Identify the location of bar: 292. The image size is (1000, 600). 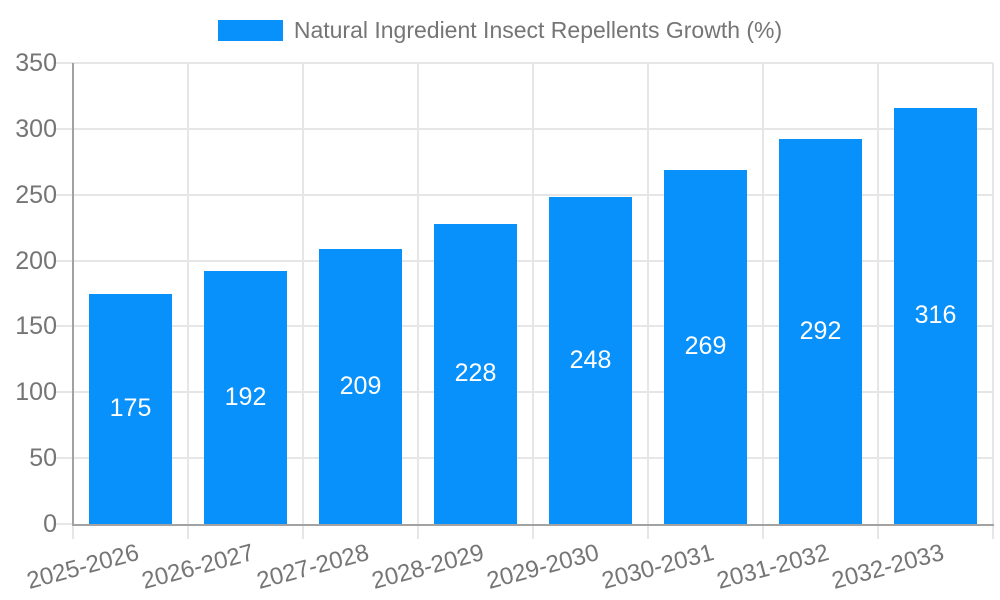
(820, 331).